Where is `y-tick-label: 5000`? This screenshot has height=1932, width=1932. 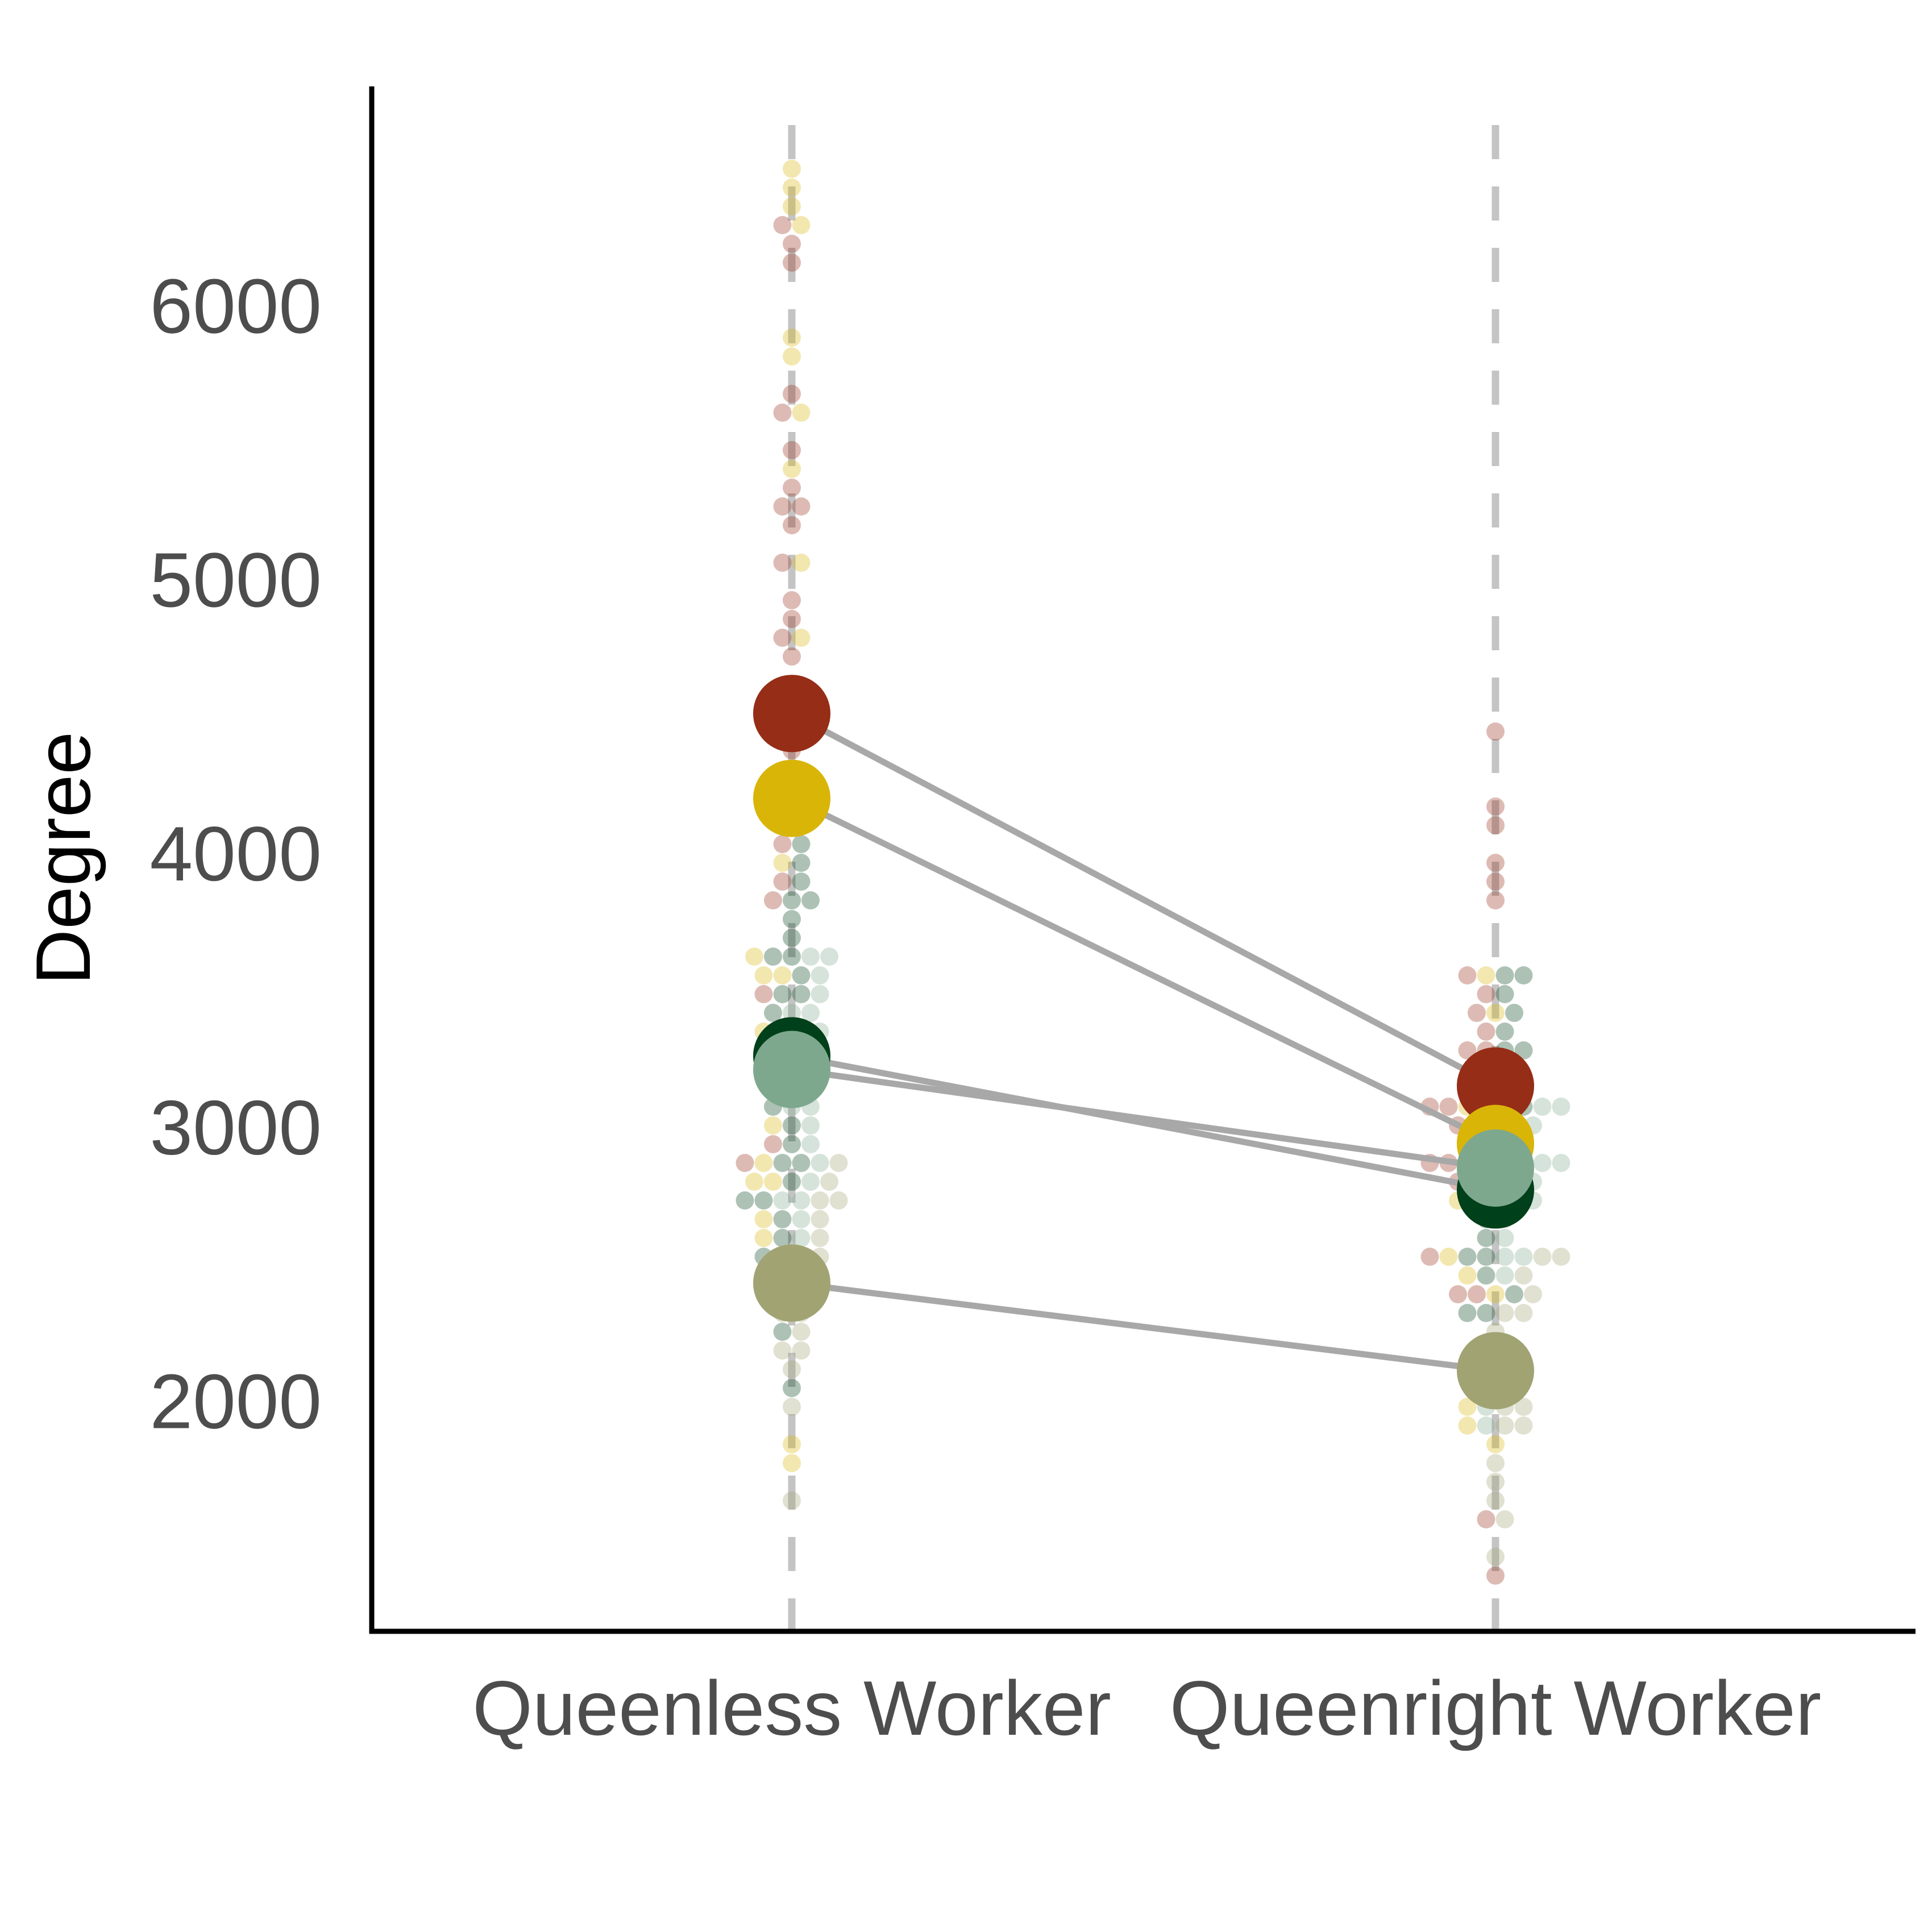
y-tick-label: 5000 is located at coordinates (236, 580).